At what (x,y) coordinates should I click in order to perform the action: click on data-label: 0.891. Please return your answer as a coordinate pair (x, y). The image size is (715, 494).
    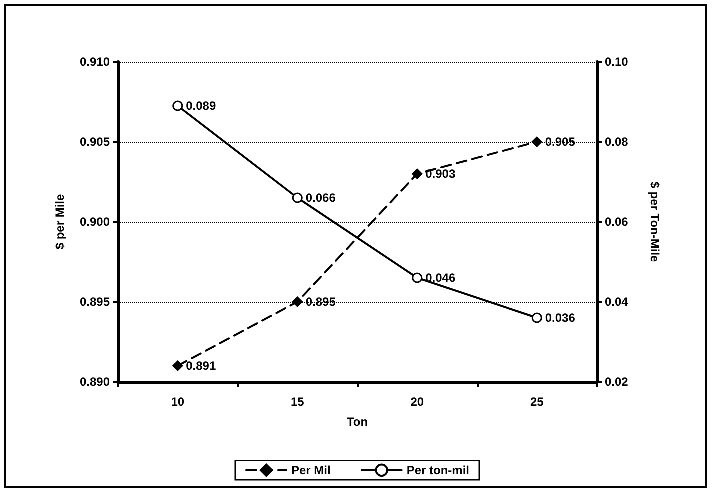
    Looking at the image, I should click on (201, 366).